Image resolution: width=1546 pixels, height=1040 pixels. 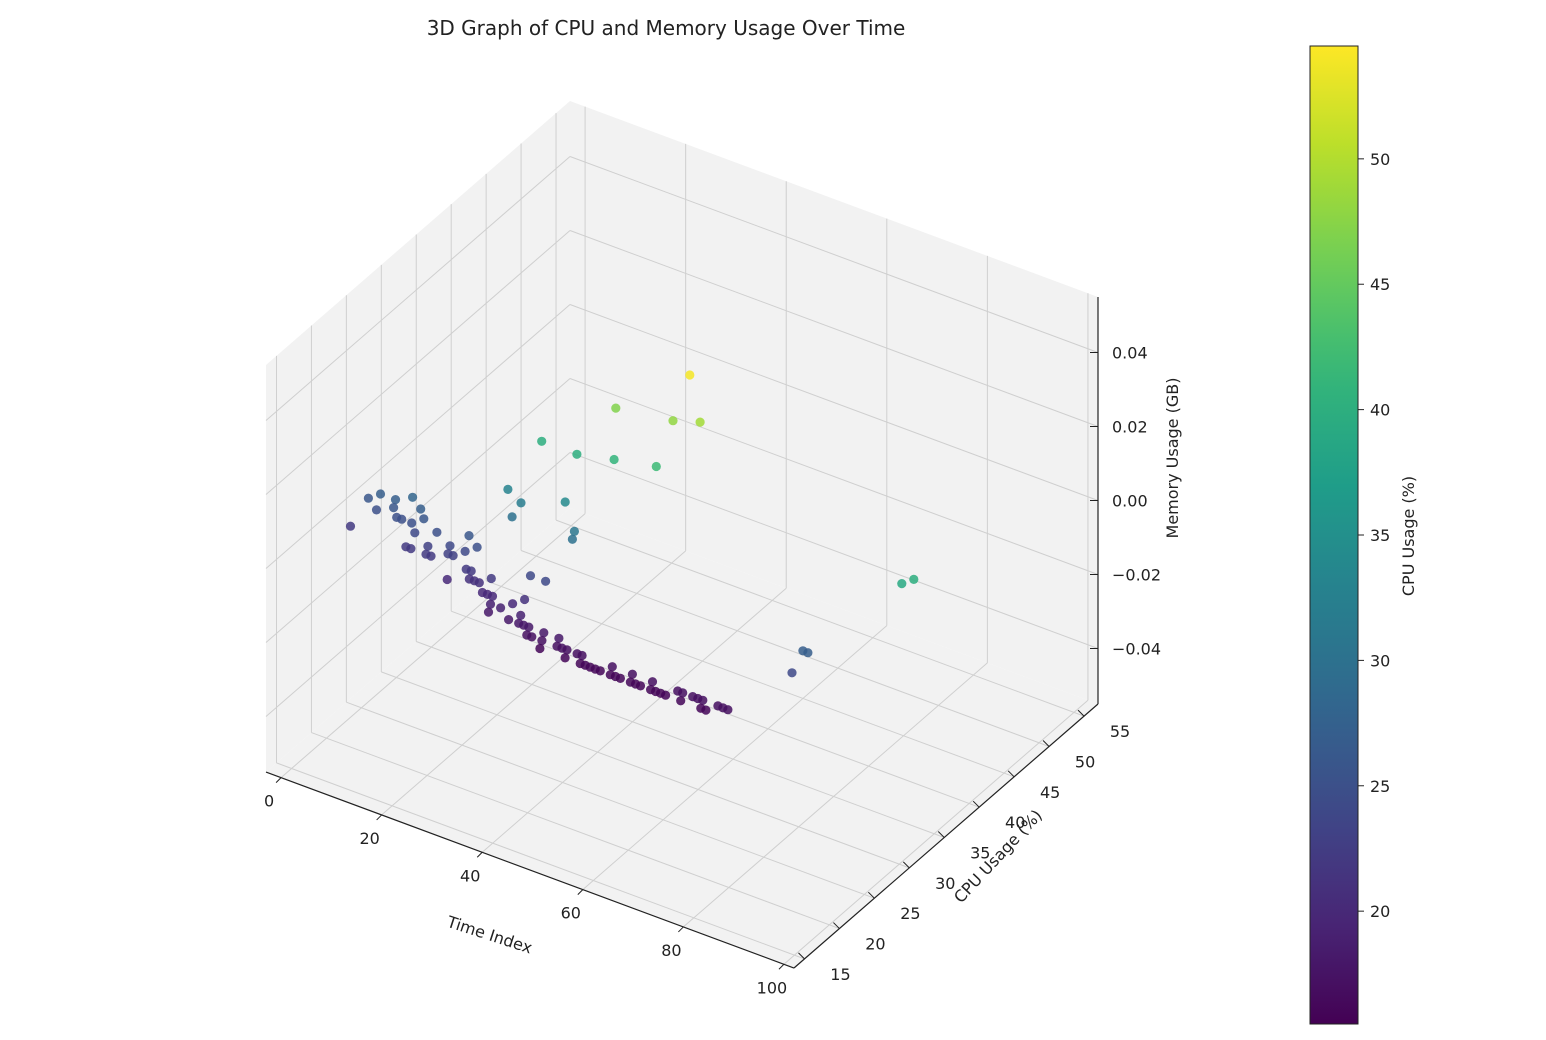 What do you see at coordinates (1136, 575) in the screenshot?
I see `z-tick-label: −0.02` at bounding box center [1136, 575].